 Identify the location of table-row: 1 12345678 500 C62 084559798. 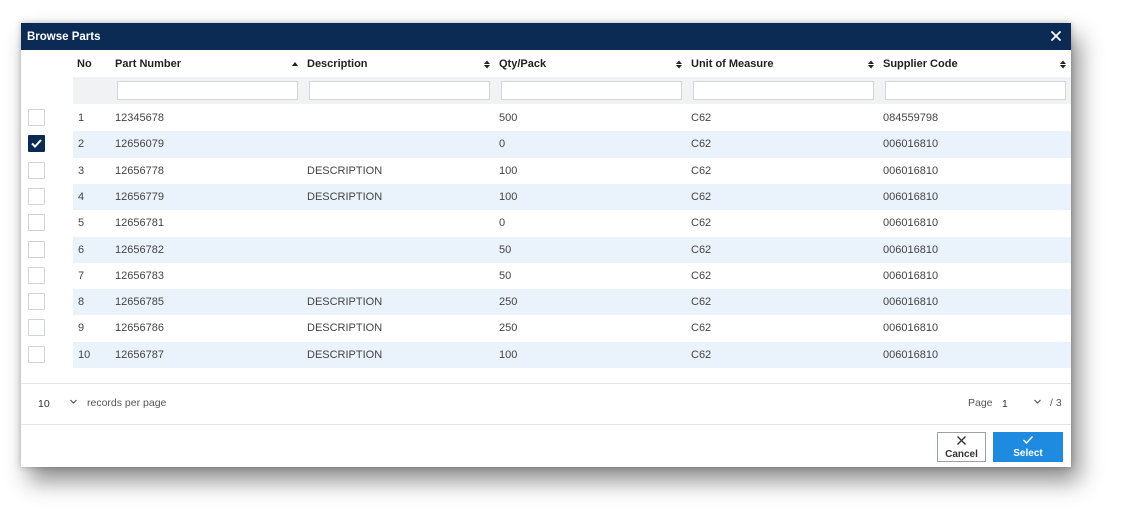
(546, 118).